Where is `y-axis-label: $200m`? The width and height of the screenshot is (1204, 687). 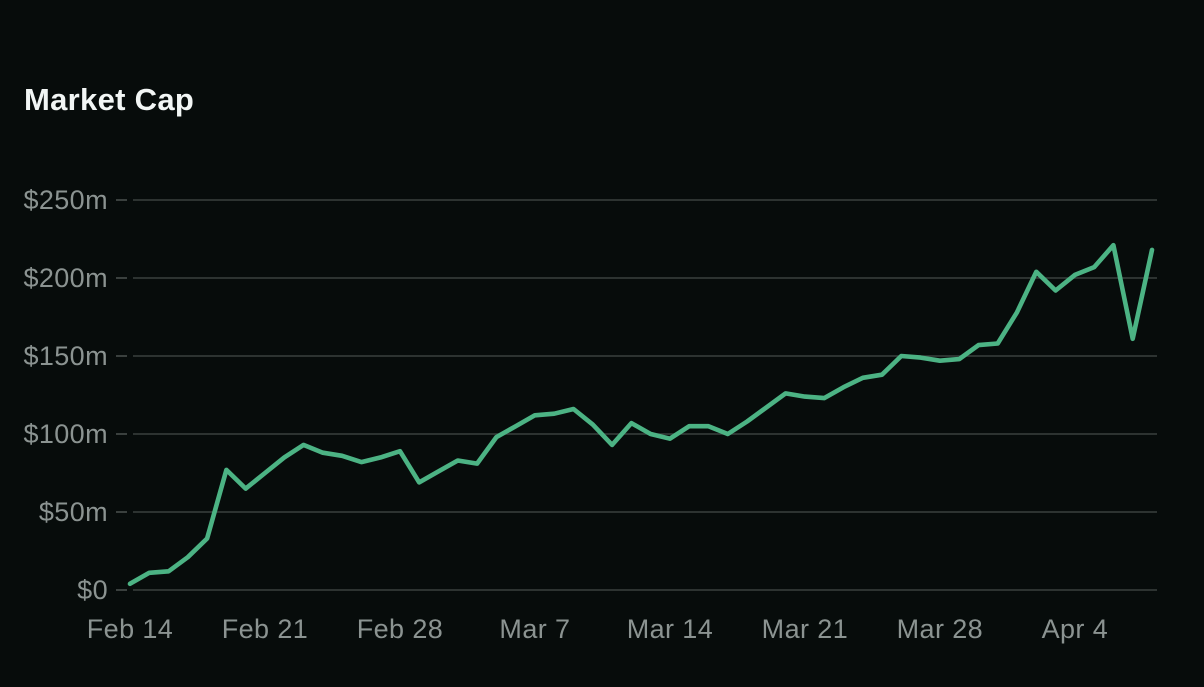 y-axis-label: $200m is located at coordinates (65, 278).